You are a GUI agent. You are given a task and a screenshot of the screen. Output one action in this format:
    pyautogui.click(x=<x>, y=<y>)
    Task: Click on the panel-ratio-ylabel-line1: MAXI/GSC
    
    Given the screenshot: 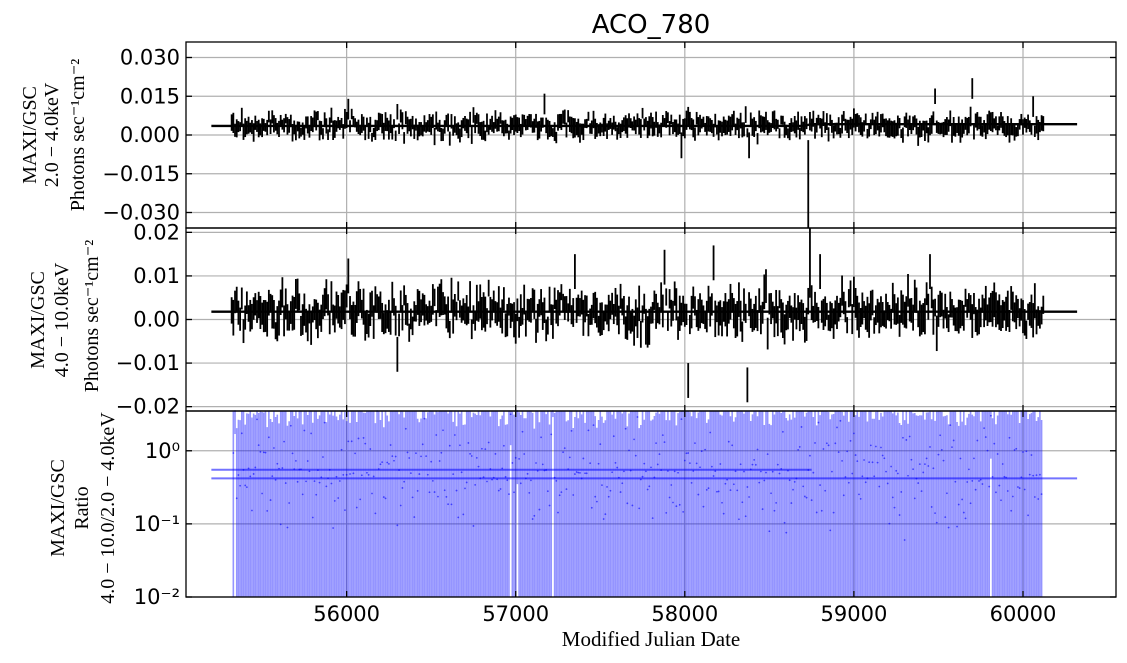 What is the action you would take?
    pyautogui.click(x=58, y=508)
    